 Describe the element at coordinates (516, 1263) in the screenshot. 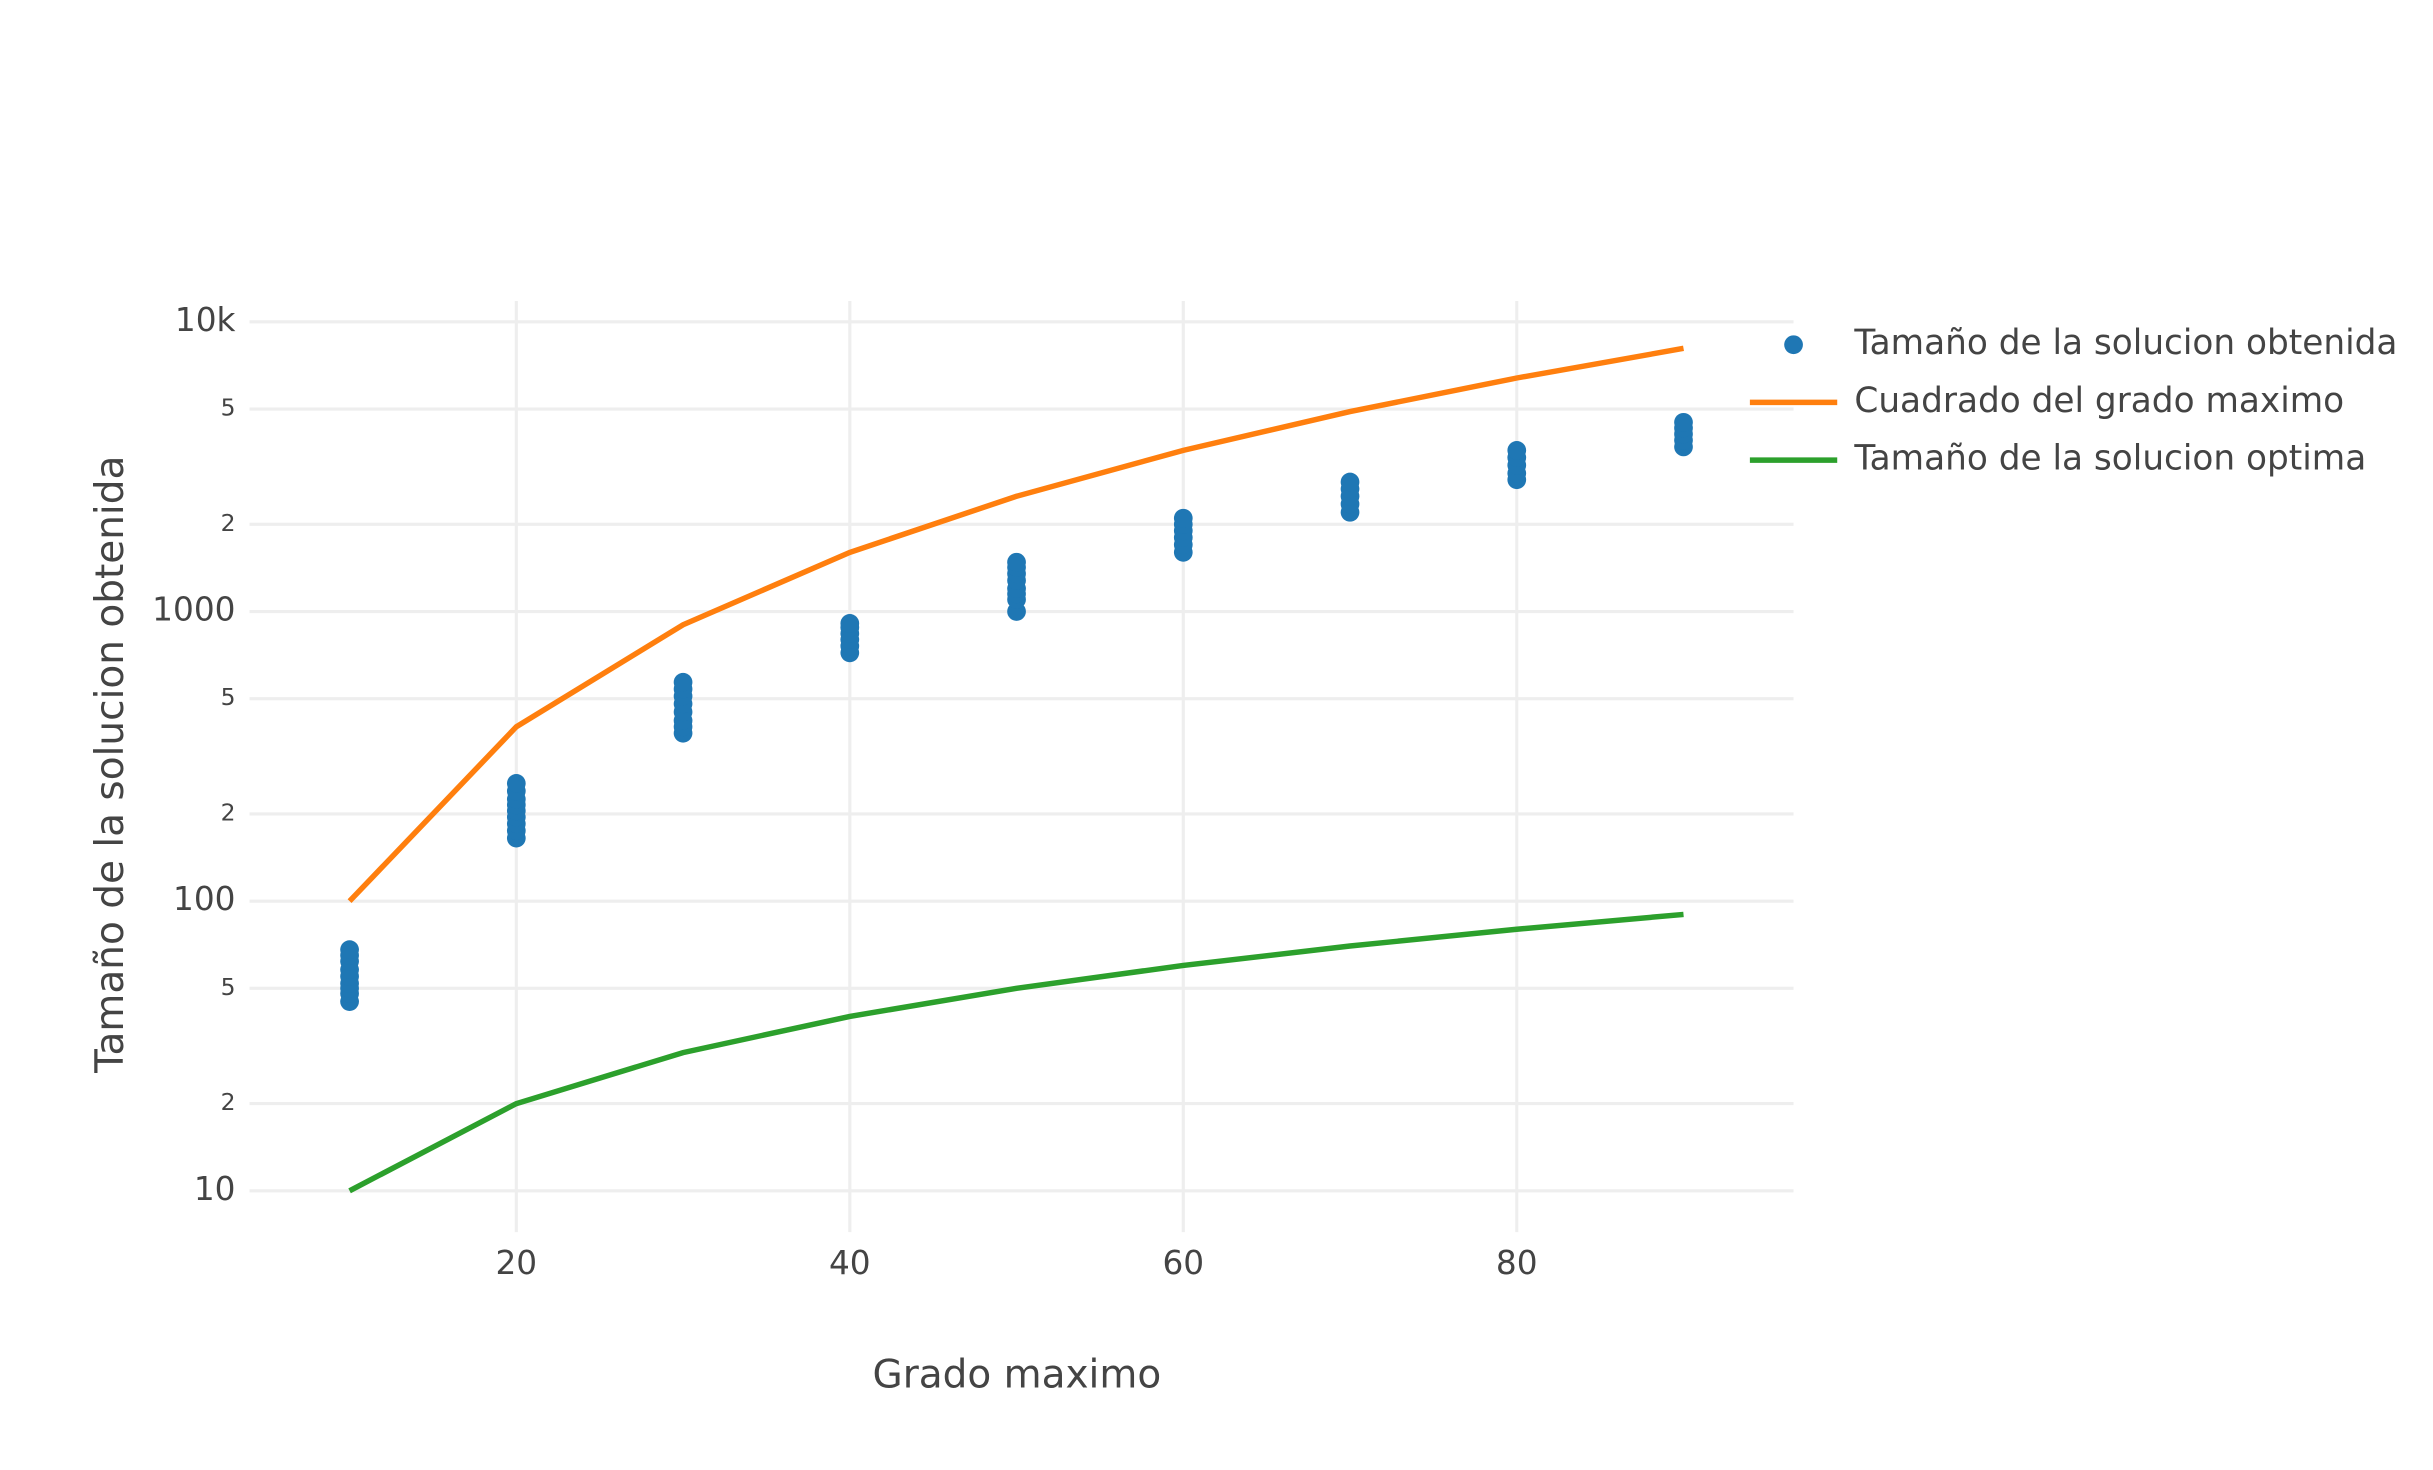

I see `x-tick-label: 20` at that location.